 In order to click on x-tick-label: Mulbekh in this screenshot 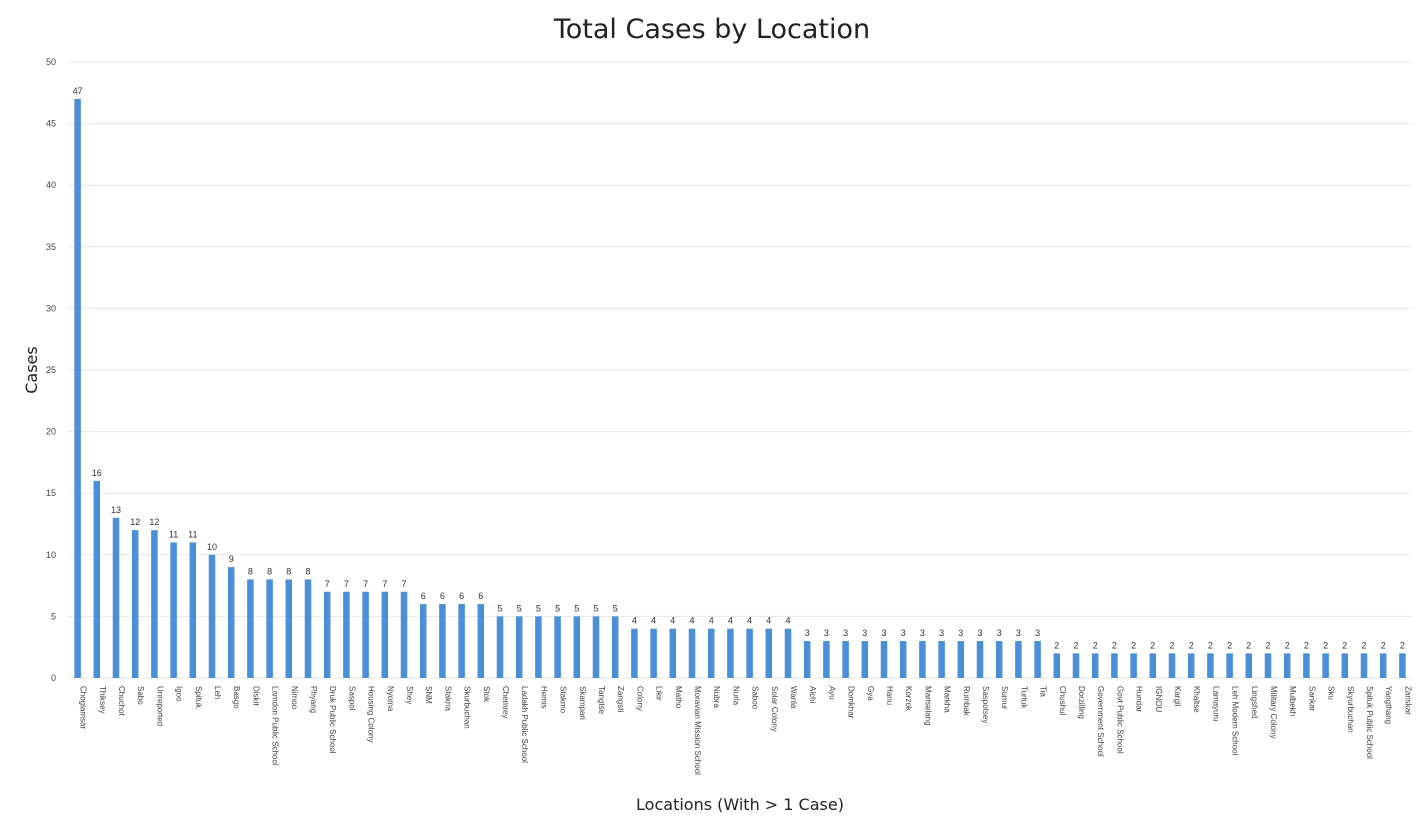, I will do `click(1292, 701)`.